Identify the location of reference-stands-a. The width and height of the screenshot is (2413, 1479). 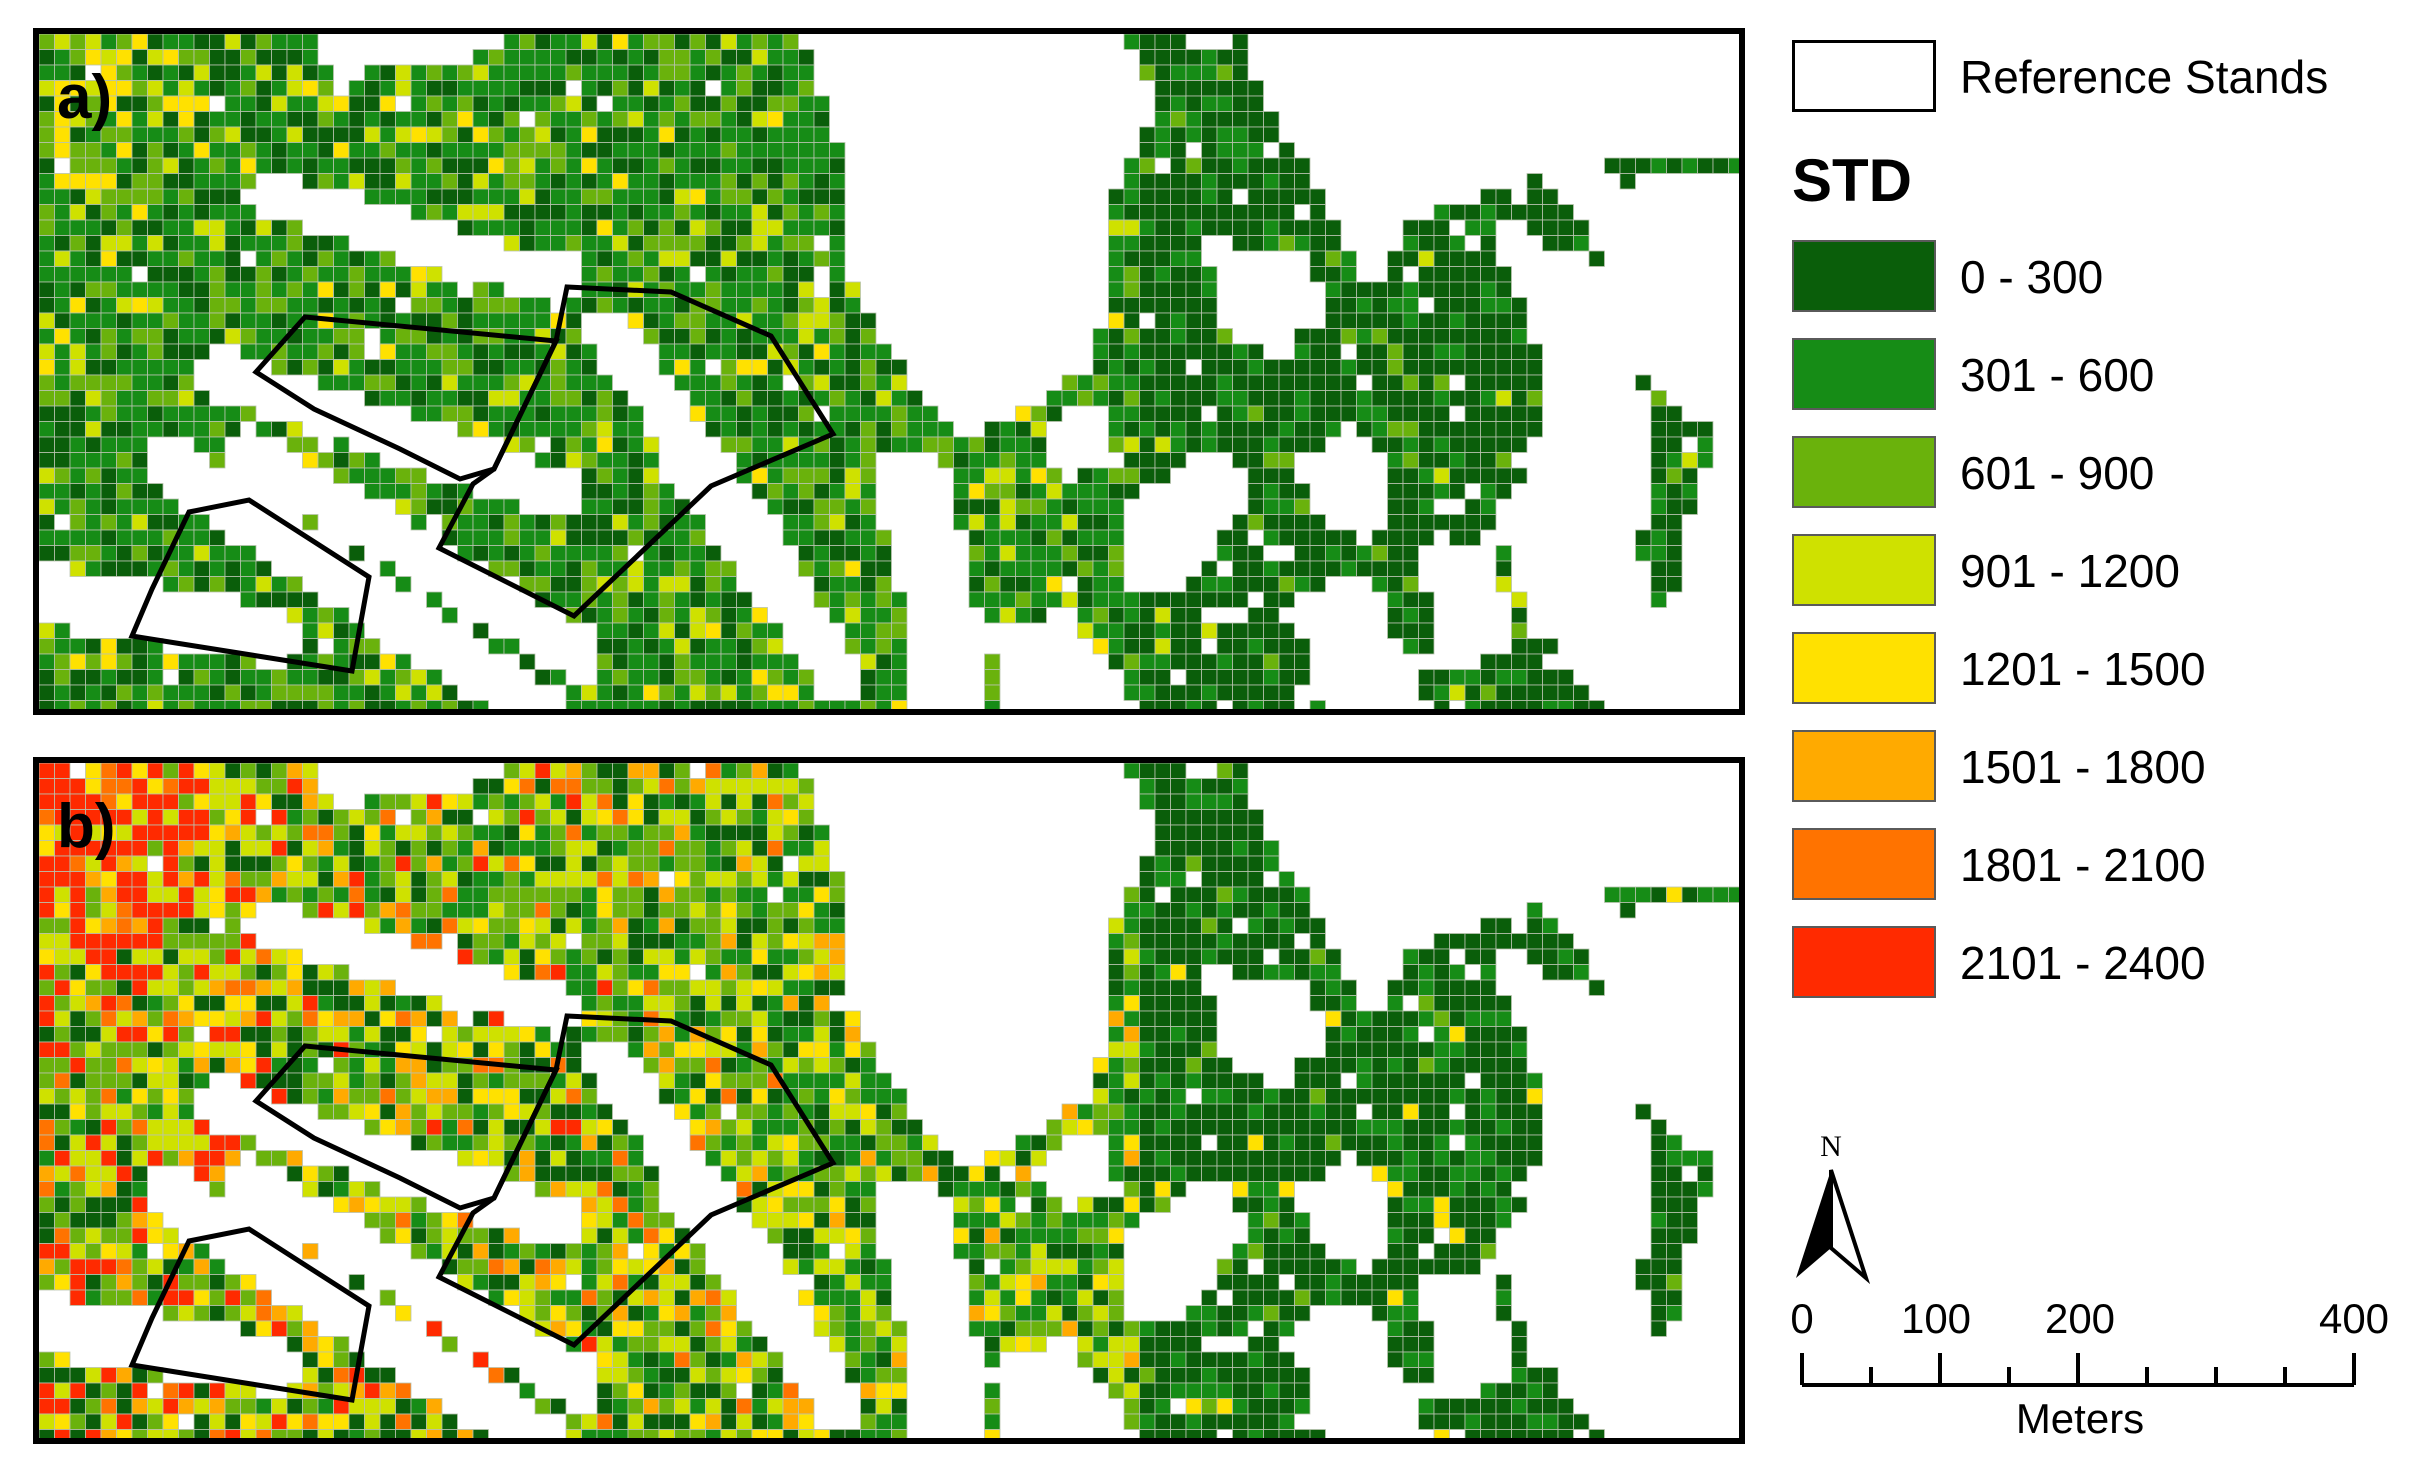
(482, 479).